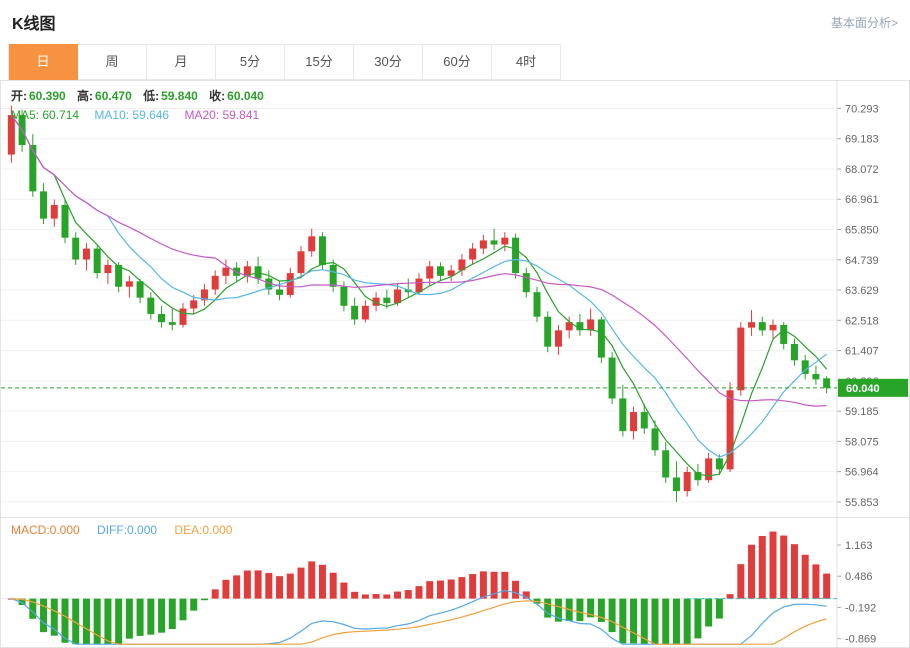 Image resolution: width=910 pixels, height=648 pixels. What do you see at coordinates (862, 261) in the screenshot?
I see `svg-text: 64.739` at bounding box center [862, 261].